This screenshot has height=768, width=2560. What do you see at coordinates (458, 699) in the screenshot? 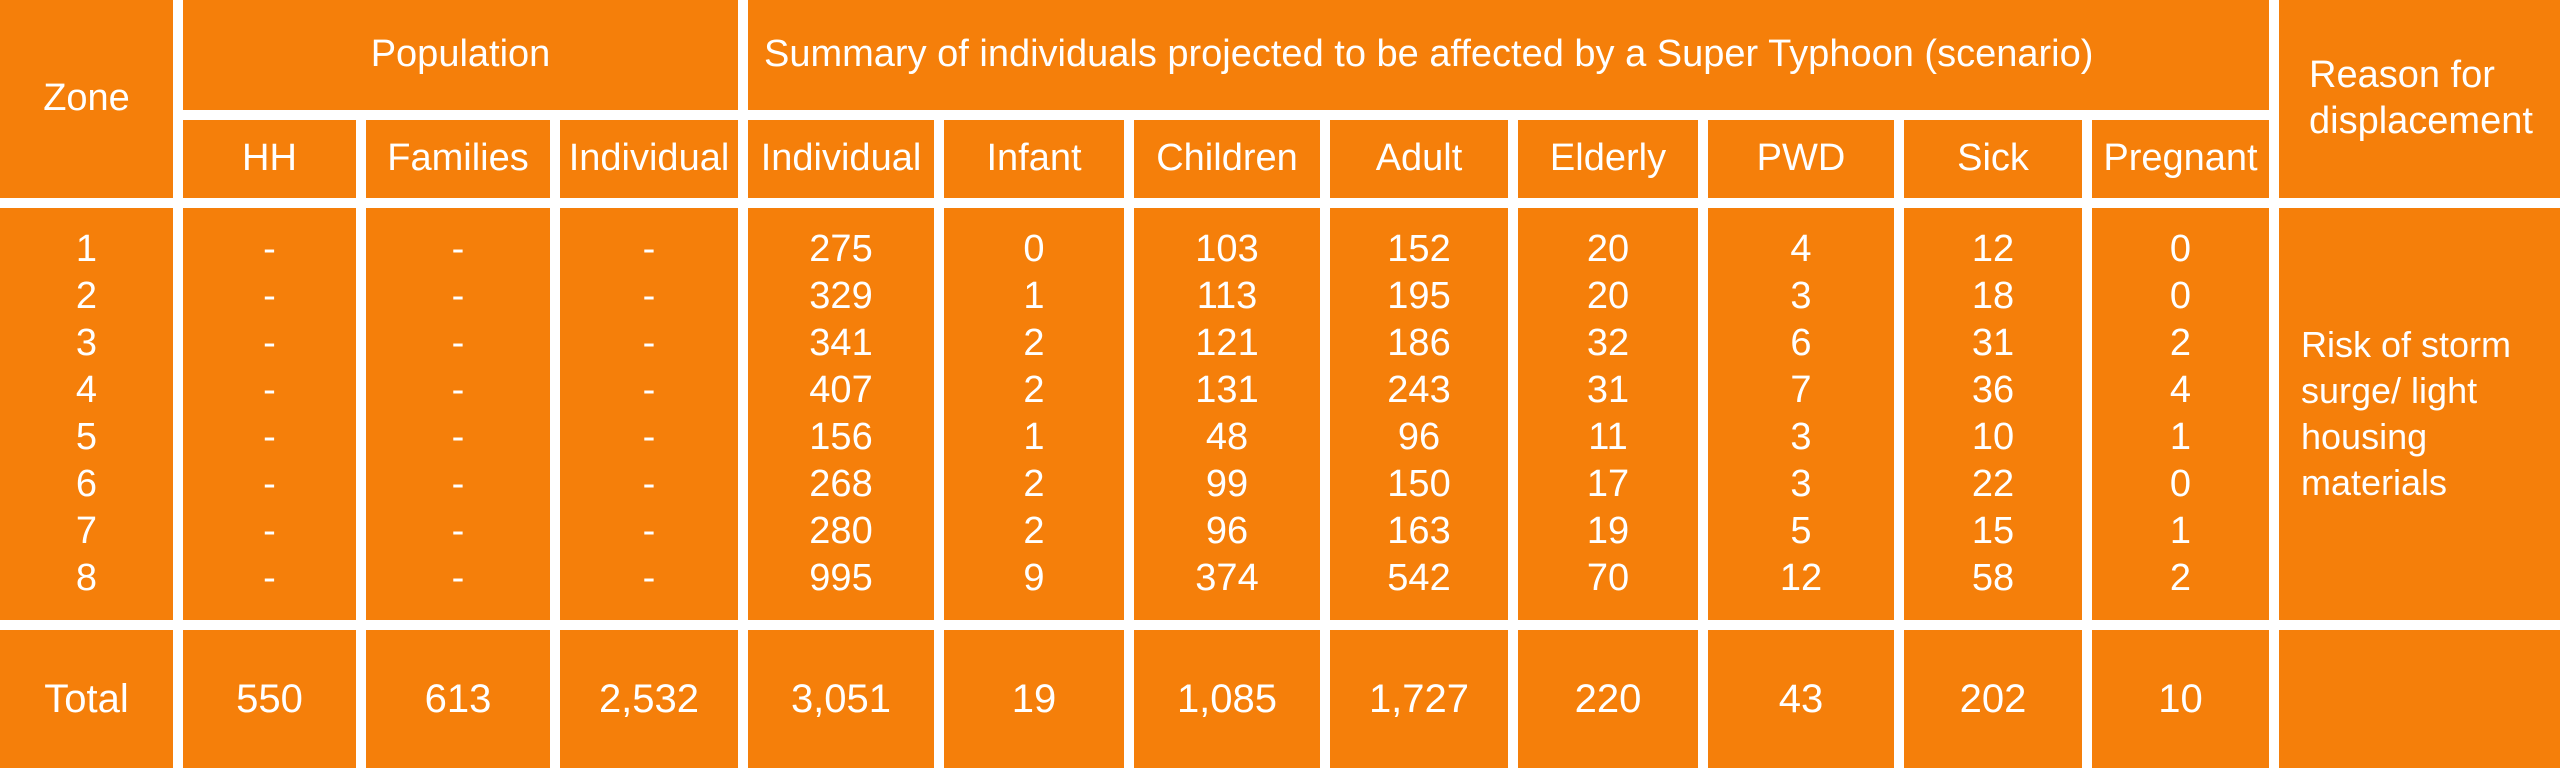
I see `total-families: 613` at bounding box center [458, 699].